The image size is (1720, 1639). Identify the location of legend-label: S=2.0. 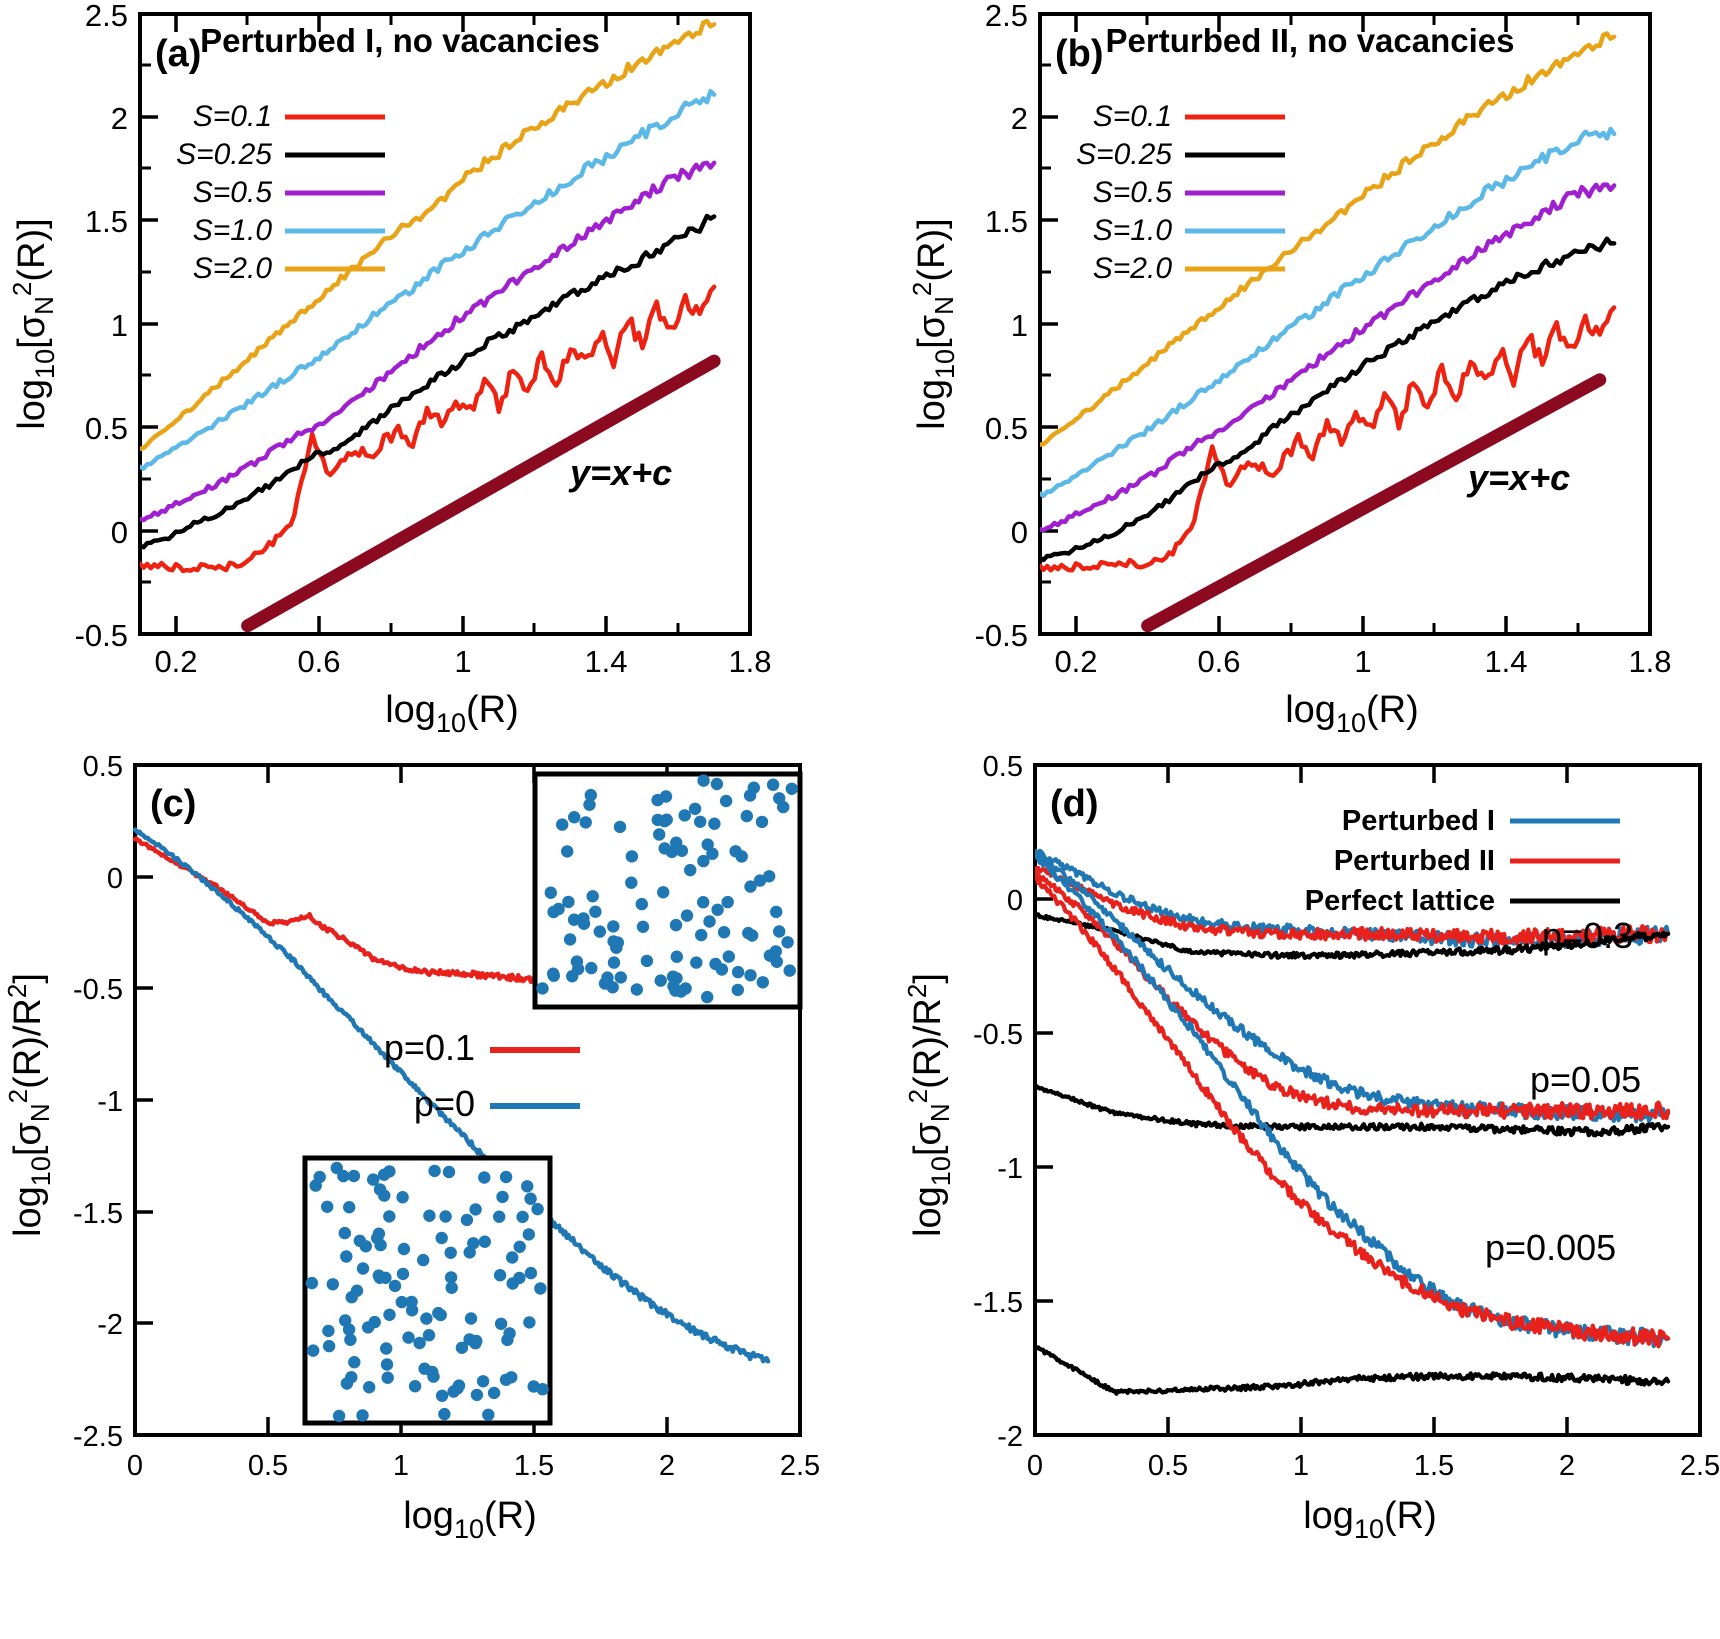
(233, 268).